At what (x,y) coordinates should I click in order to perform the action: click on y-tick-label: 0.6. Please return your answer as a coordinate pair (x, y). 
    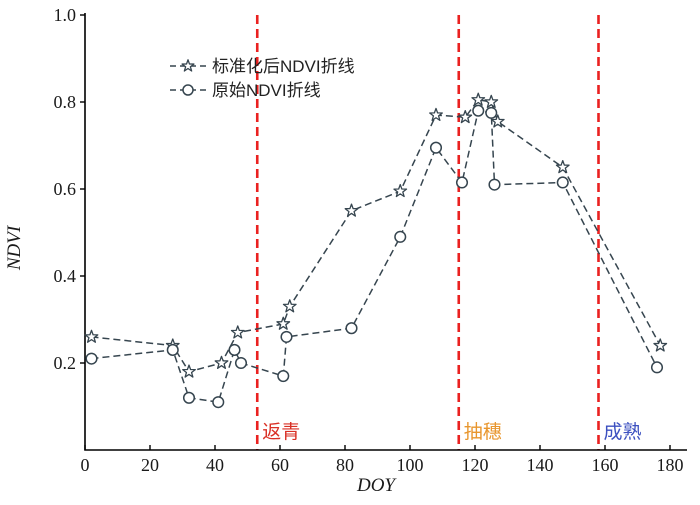
    Looking at the image, I should click on (65, 189).